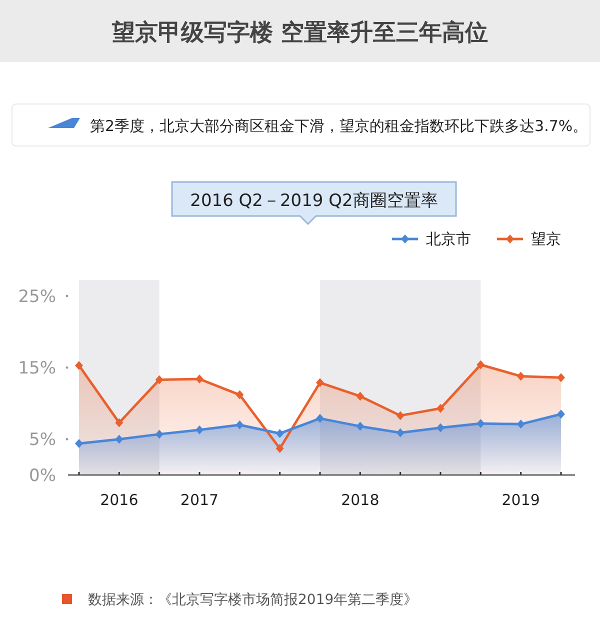 This screenshot has height=623, width=600. What do you see at coordinates (339, 126) in the screenshot?
I see `text: 第2季度，北京大部分商区租金下滑，望京的租金指数环比下跌多达3.7%。` at bounding box center [339, 126].